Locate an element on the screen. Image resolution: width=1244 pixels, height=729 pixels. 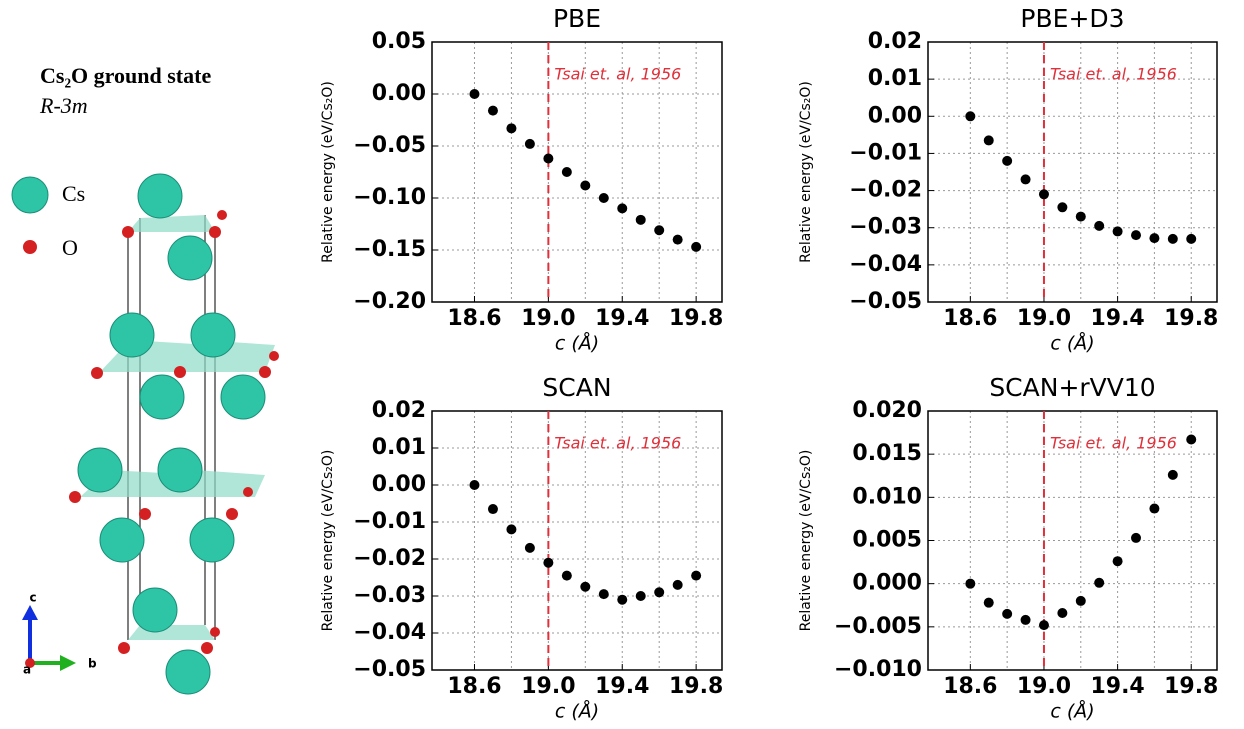
y-tick-label: 0.05 is located at coordinates (399, 41).